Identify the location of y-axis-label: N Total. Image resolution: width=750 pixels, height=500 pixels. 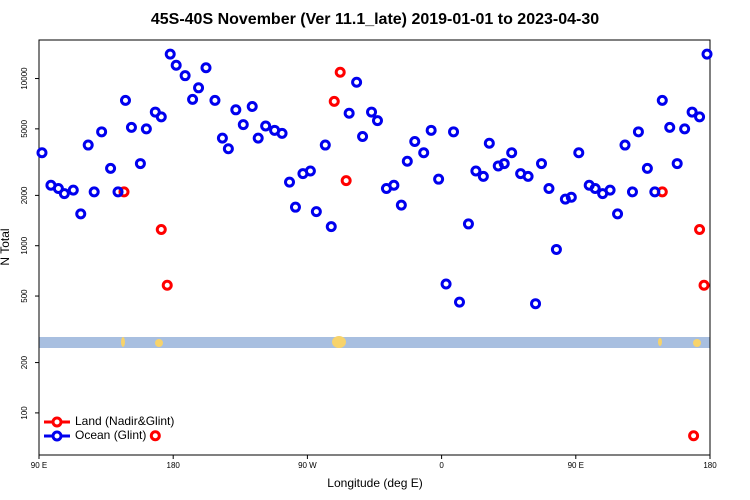
(6, 246).